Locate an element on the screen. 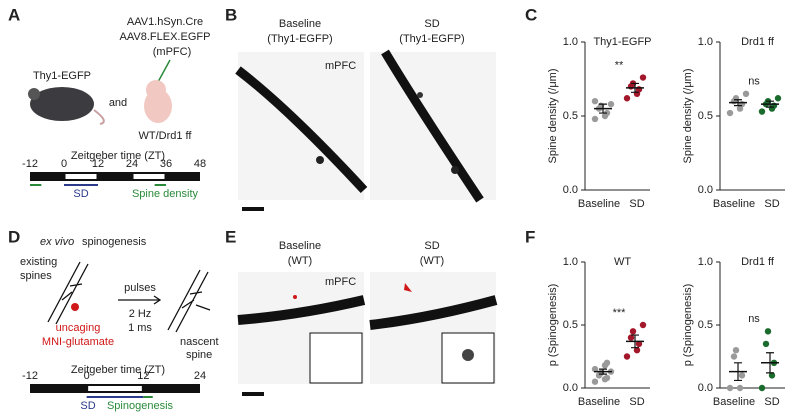  significance: *** is located at coordinates (620, 313).